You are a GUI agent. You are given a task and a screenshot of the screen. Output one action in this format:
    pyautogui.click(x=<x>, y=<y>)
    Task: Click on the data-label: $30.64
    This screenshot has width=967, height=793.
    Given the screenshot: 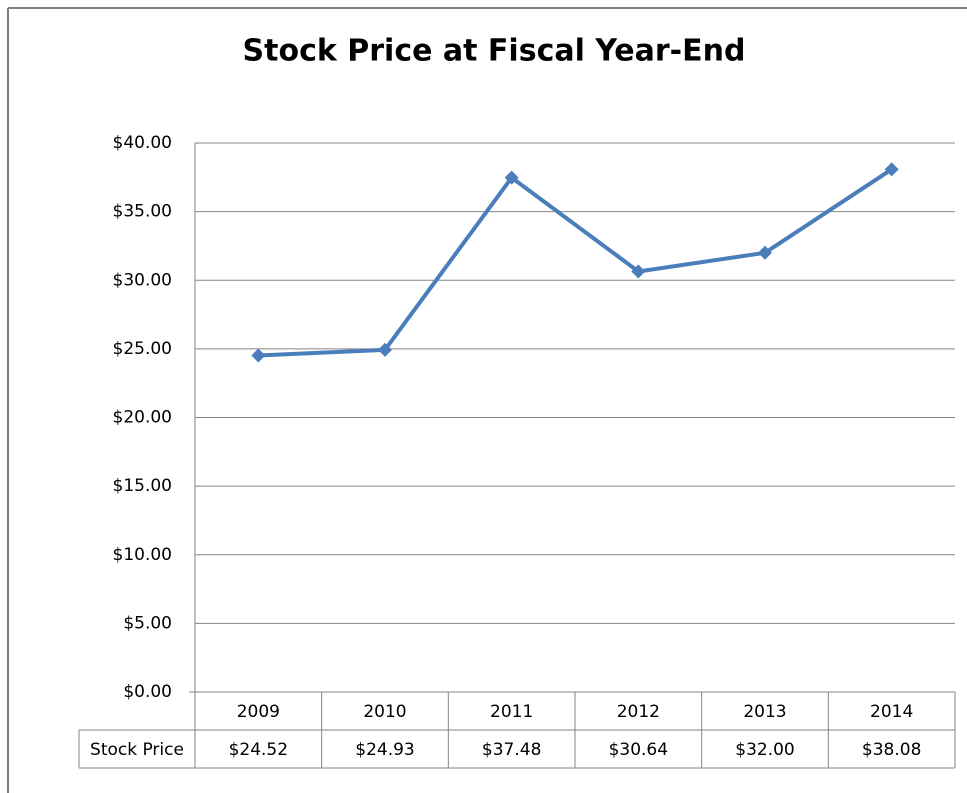 What is the action you would take?
    pyautogui.click(x=638, y=750)
    